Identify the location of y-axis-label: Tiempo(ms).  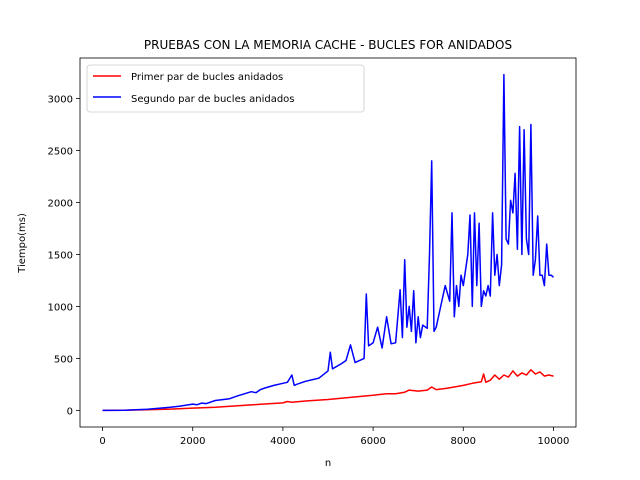
(22, 243).